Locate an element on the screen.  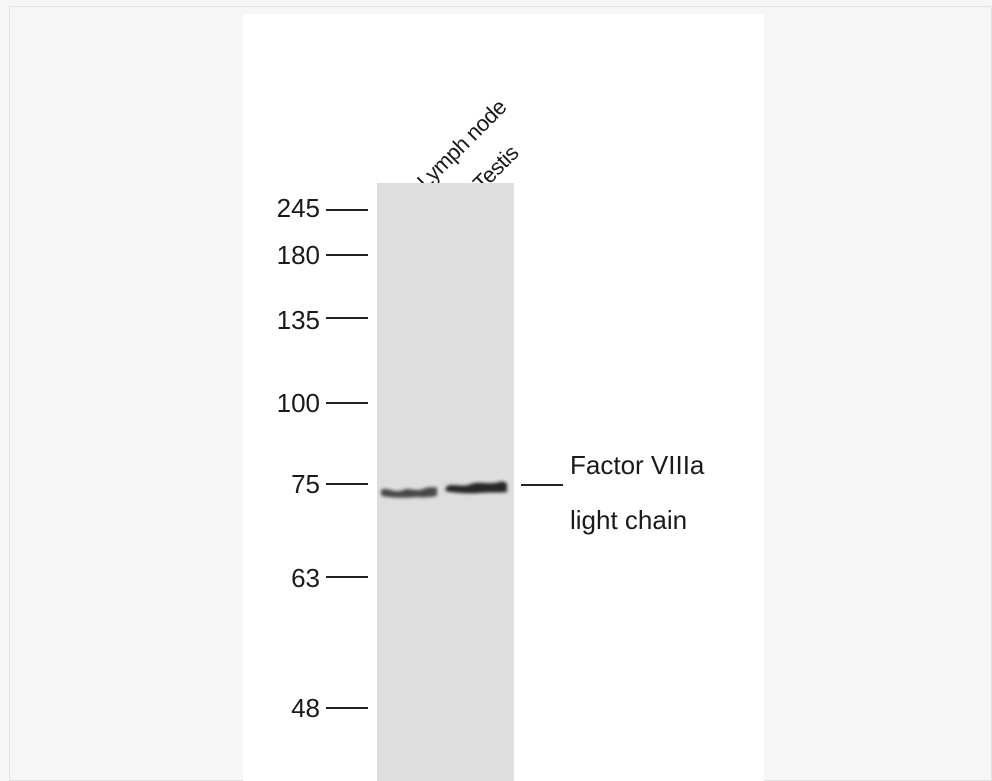
protein-bands is located at coordinates (444, 489).